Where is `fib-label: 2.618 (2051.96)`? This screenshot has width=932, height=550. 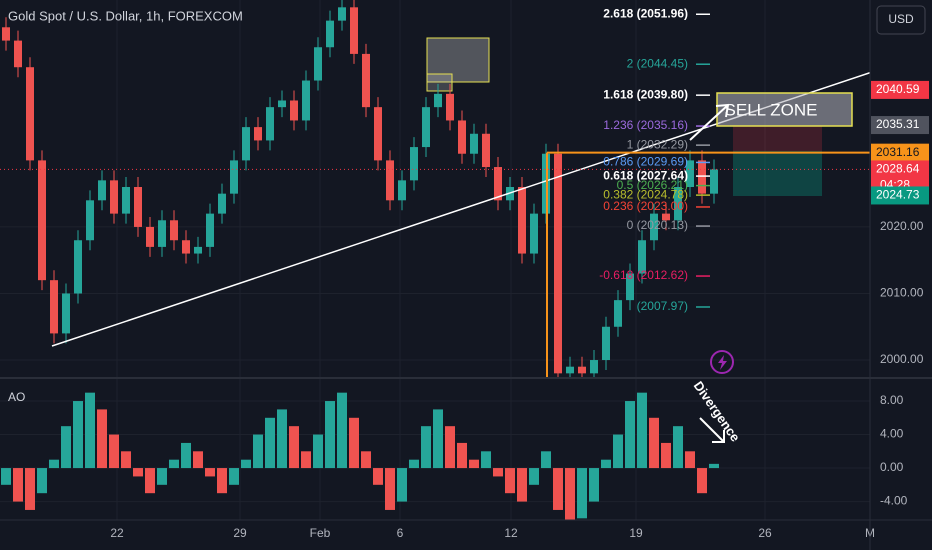 fib-label: 2.618 (2051.96) is located at coordinates (645, 13).